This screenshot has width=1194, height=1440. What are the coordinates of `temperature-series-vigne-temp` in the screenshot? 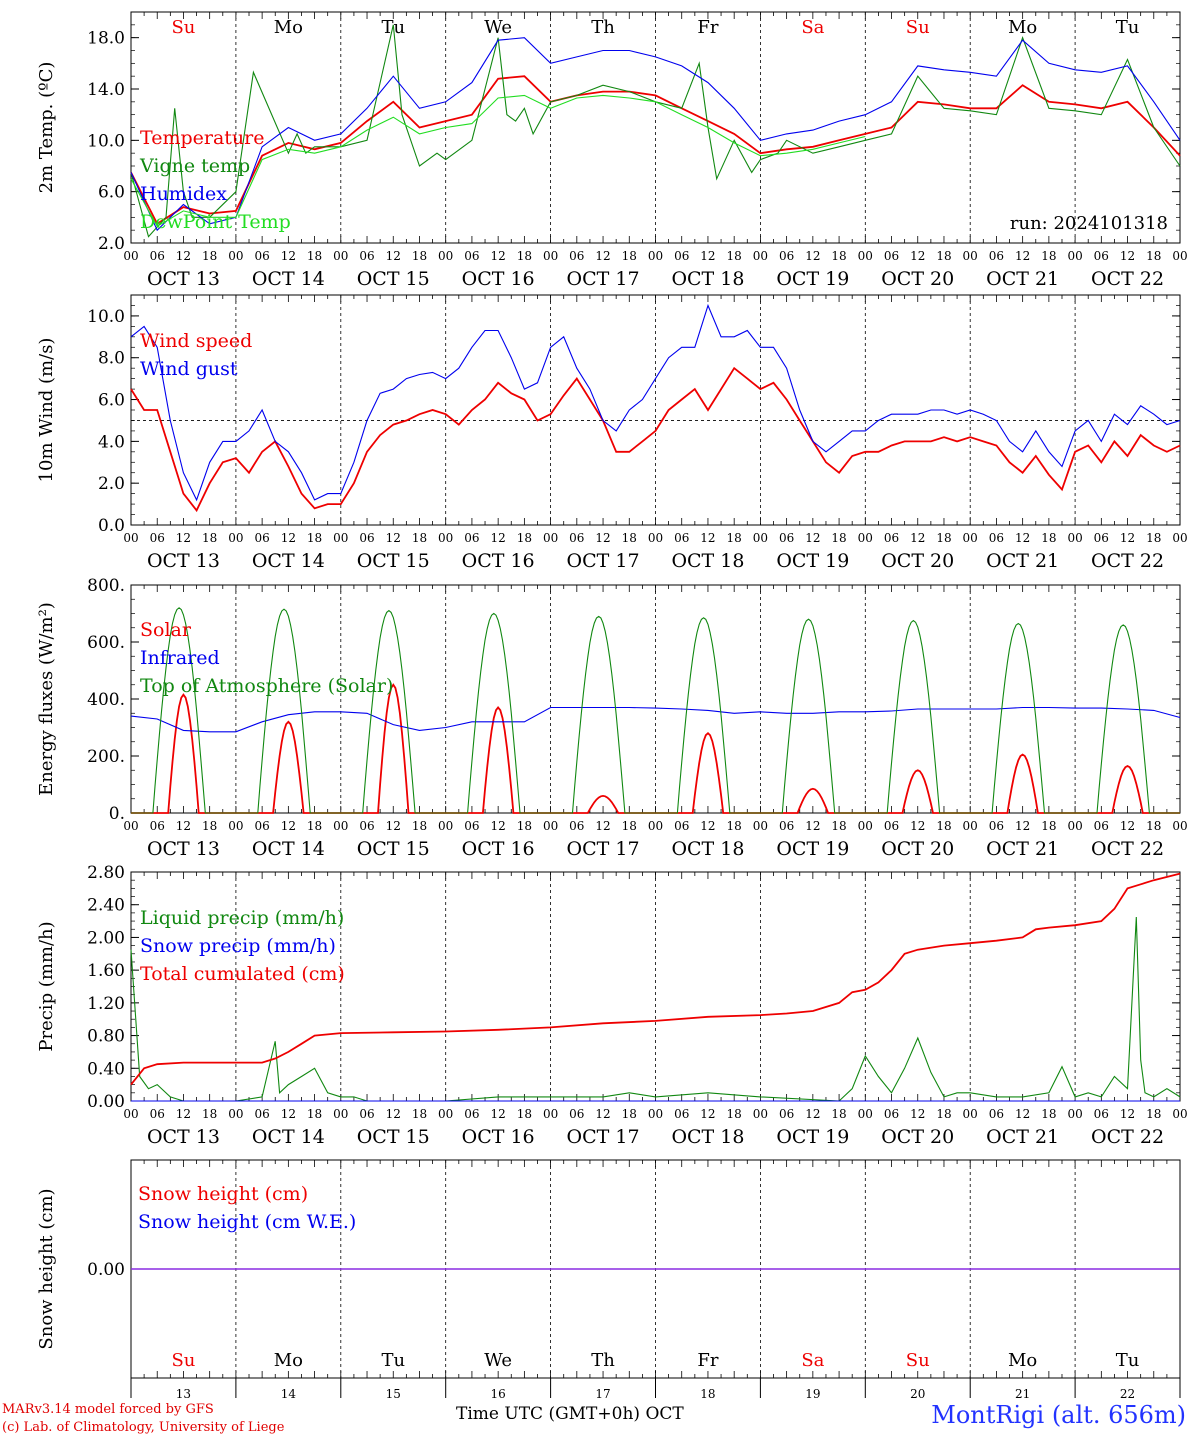 It's located at (655, 131).